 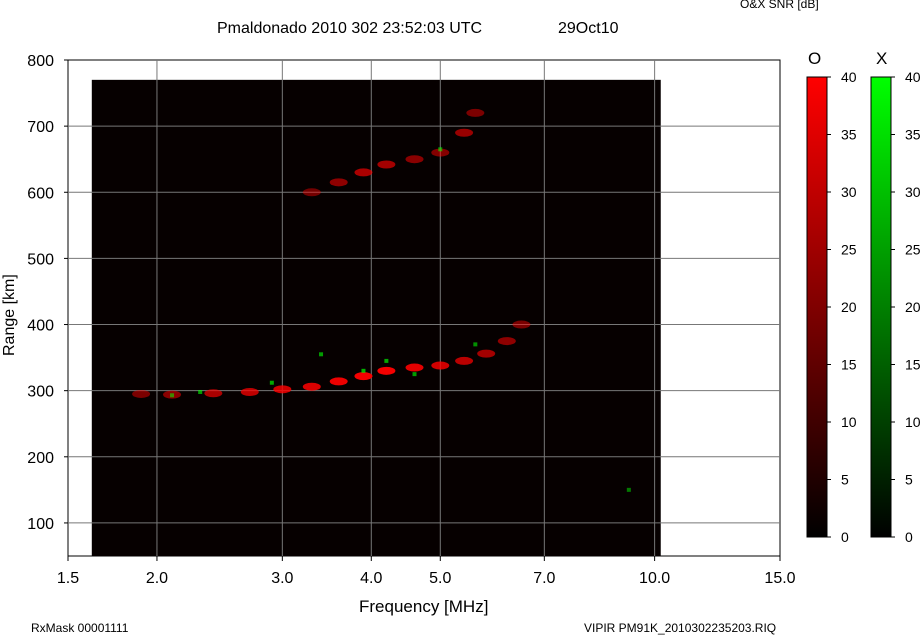 What do you see at coordinates (849, 77) in the screenshot?
I see `o-colorbar-tick-label: 40` at bounding box center [849, 77].